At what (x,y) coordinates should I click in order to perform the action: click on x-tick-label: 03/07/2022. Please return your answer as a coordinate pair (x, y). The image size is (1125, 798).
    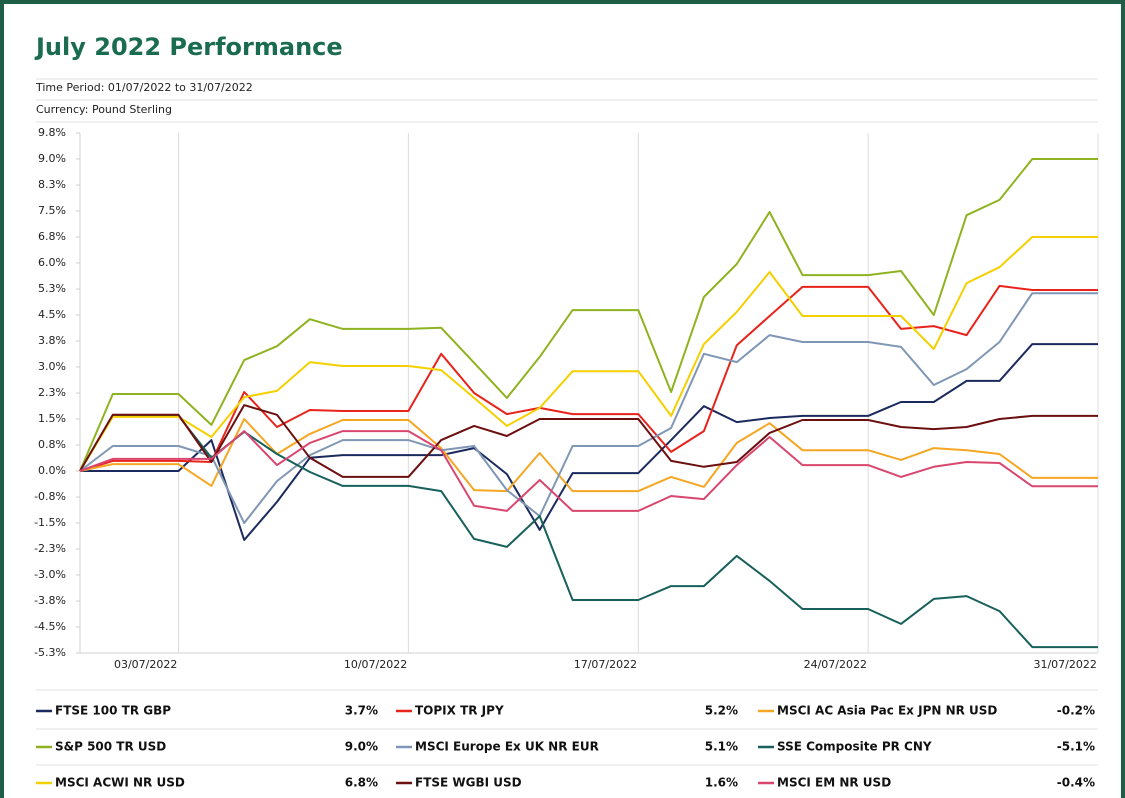
    Looking at the image, I should click on (145, 664).